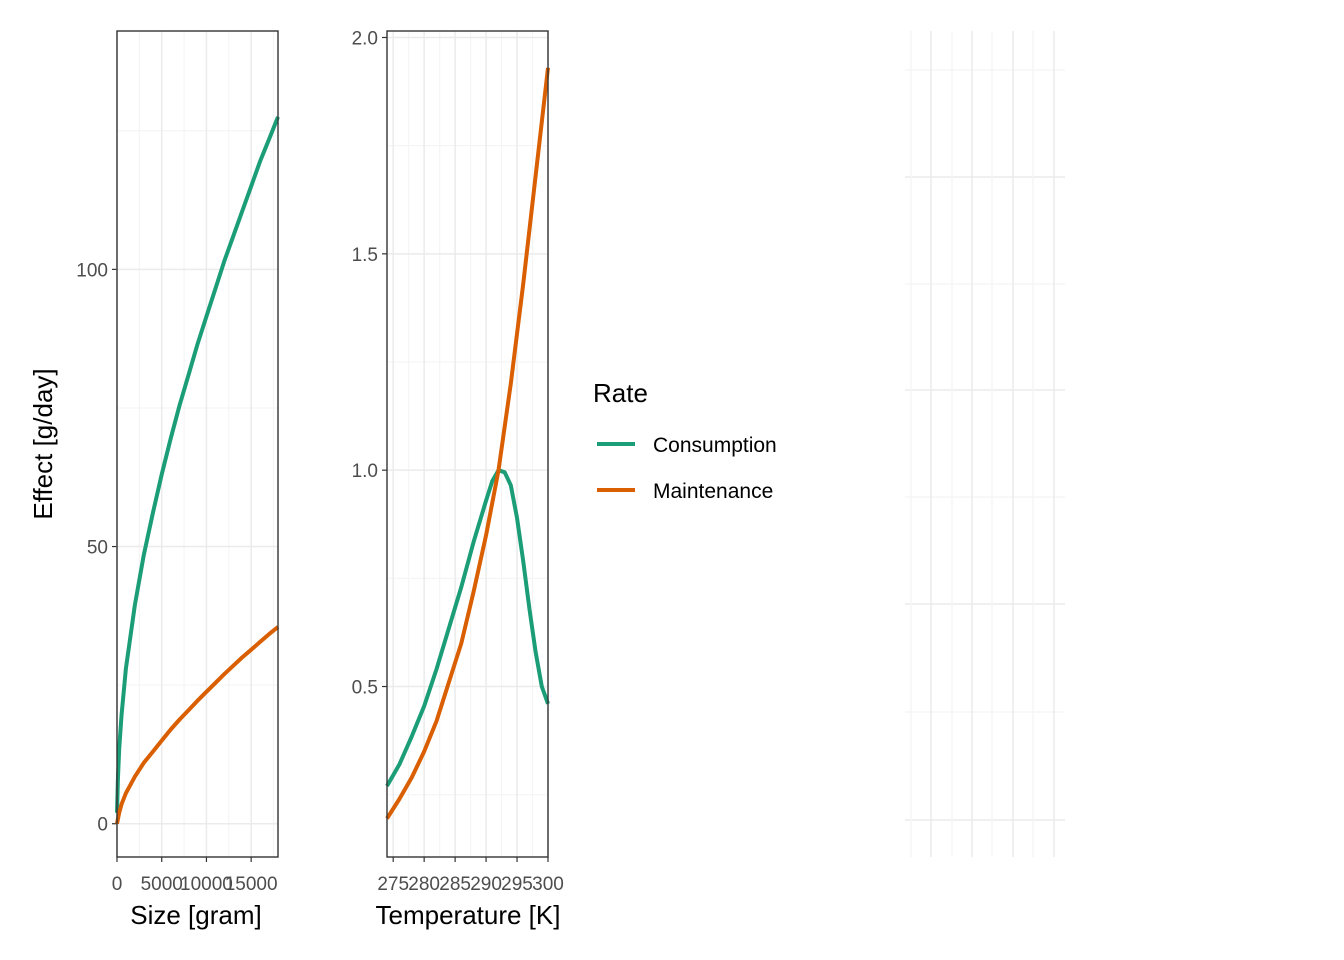  Describe the element at coordinates (486, 884) in the screenshot. I see `temperature-x-tick-label: 290` at that location.